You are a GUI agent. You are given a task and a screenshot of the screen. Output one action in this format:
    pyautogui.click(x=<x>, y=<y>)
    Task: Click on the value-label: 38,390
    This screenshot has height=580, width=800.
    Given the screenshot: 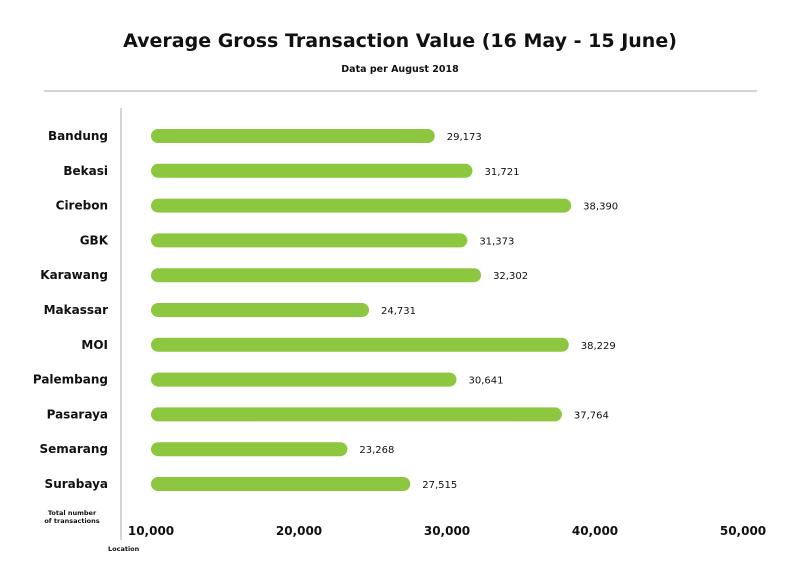 What is the action you would take?
    pyautogui.click(x=600, y=207)
    